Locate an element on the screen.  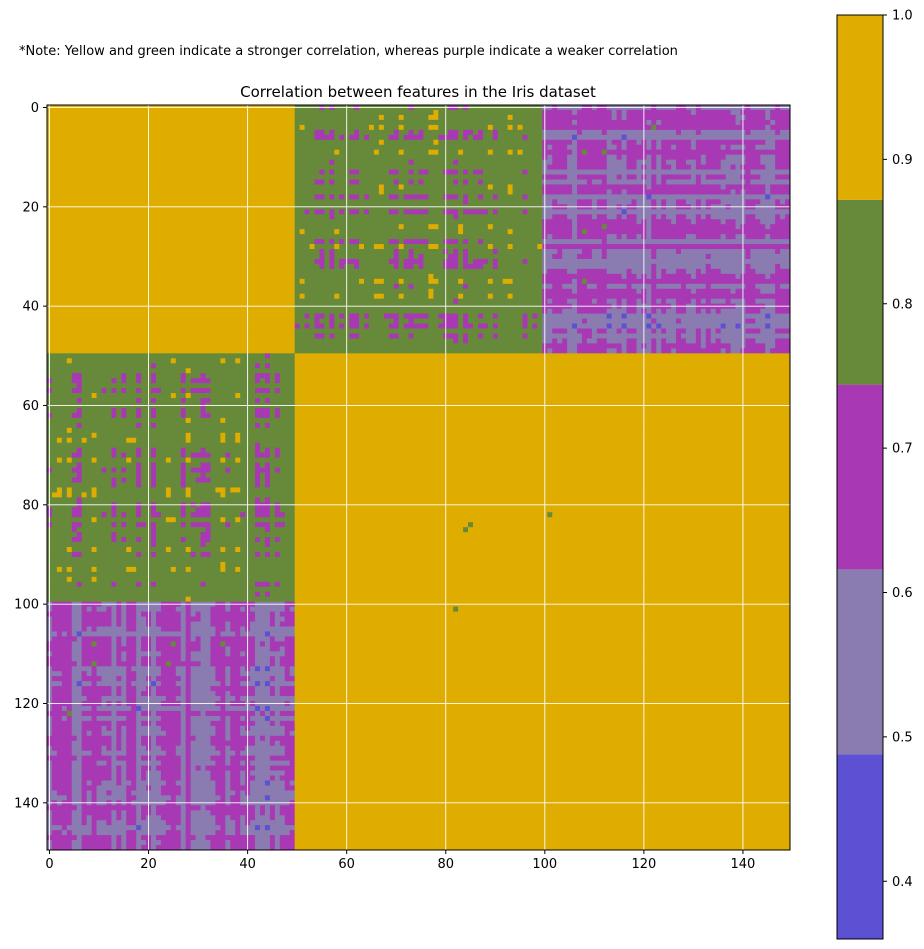
colorbar-tick-label: 0.6 is located at coordinates (902, 593).